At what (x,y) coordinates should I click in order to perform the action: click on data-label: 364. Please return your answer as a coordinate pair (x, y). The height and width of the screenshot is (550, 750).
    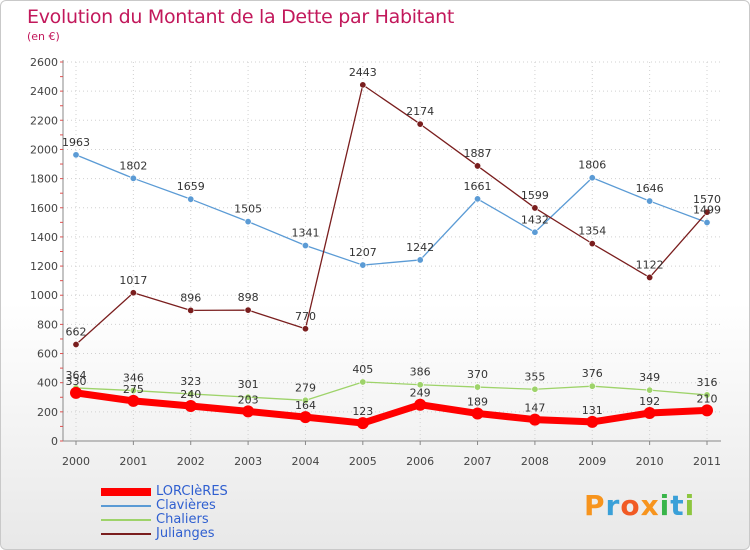
    Looking at the image, I should click on (76, 375).